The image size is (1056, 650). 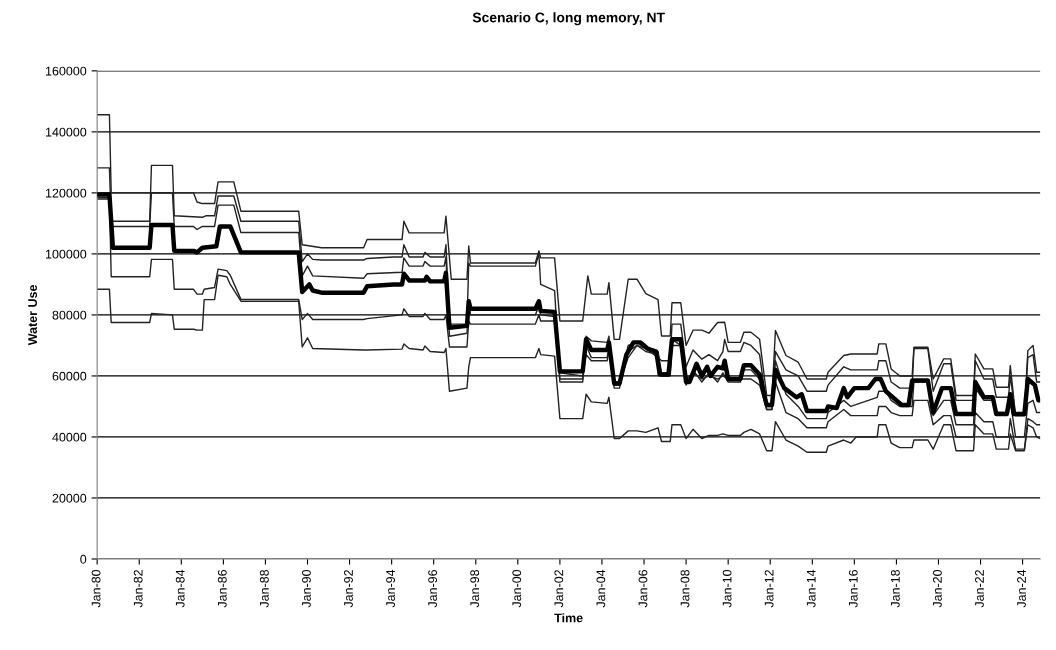 What do you see at coordinates (32, 315) in the screenshot?
I see `y-axis-title: Water Use` at bounding box center [32, 315].